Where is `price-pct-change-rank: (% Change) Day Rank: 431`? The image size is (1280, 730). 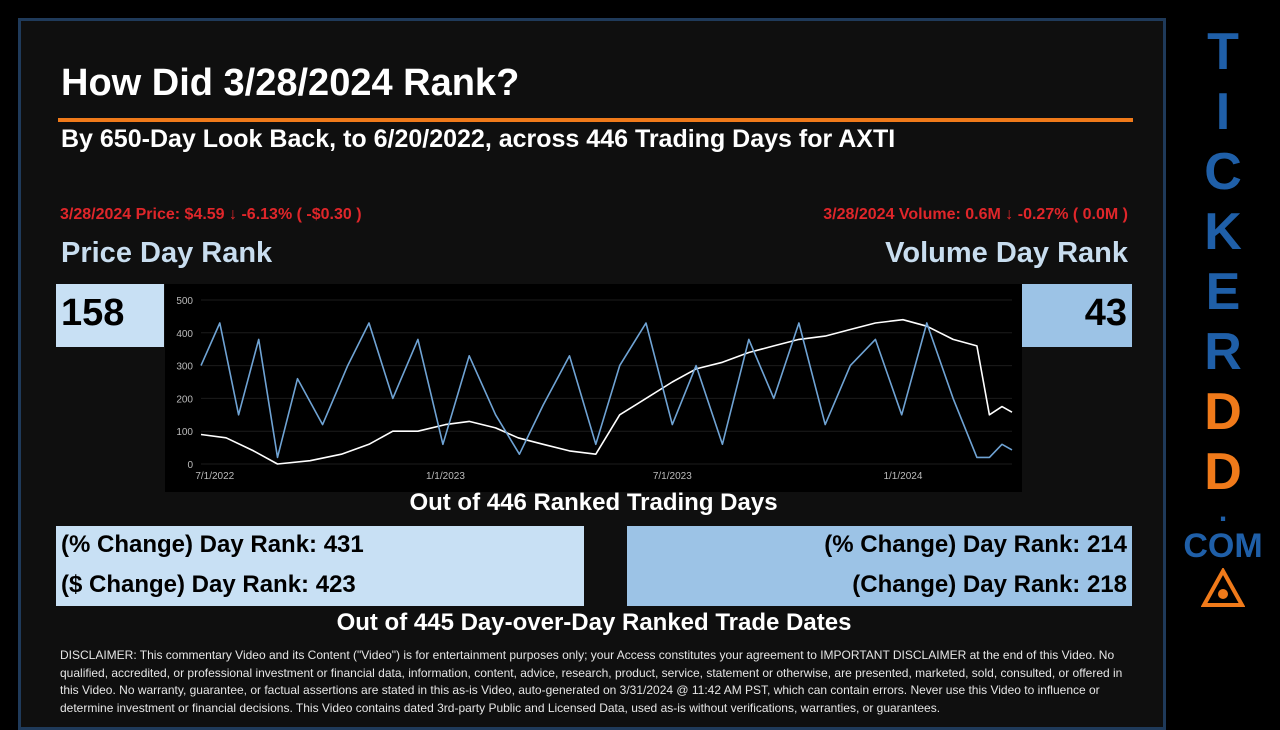
price-pct-change-rank: (% Change) Day Rank: 431 is located at coordinates (212, 544).